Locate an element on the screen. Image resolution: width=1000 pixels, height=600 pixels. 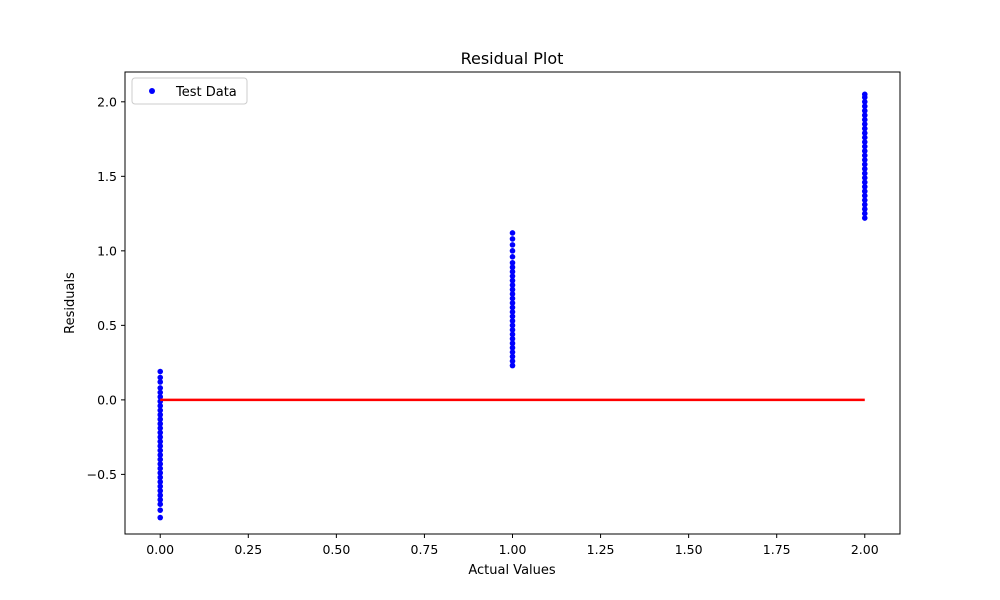
x-axis-ticks: 0.00 0.25 0.50 0.75 1.00 1.25 1.50 1.75 2.00 is located at coordinates (512, 545).